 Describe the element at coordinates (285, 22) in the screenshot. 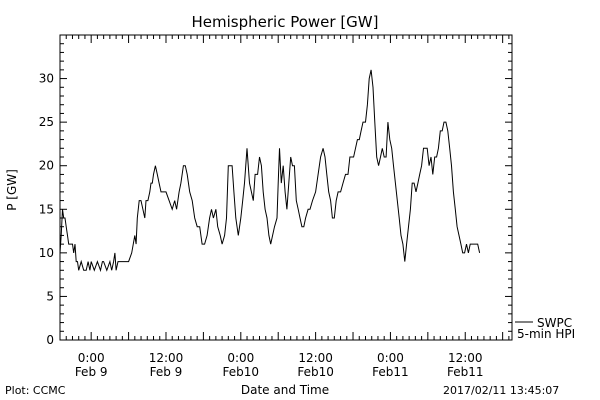

I see `chart-title: Hemispheric Power [GW]` at that location.